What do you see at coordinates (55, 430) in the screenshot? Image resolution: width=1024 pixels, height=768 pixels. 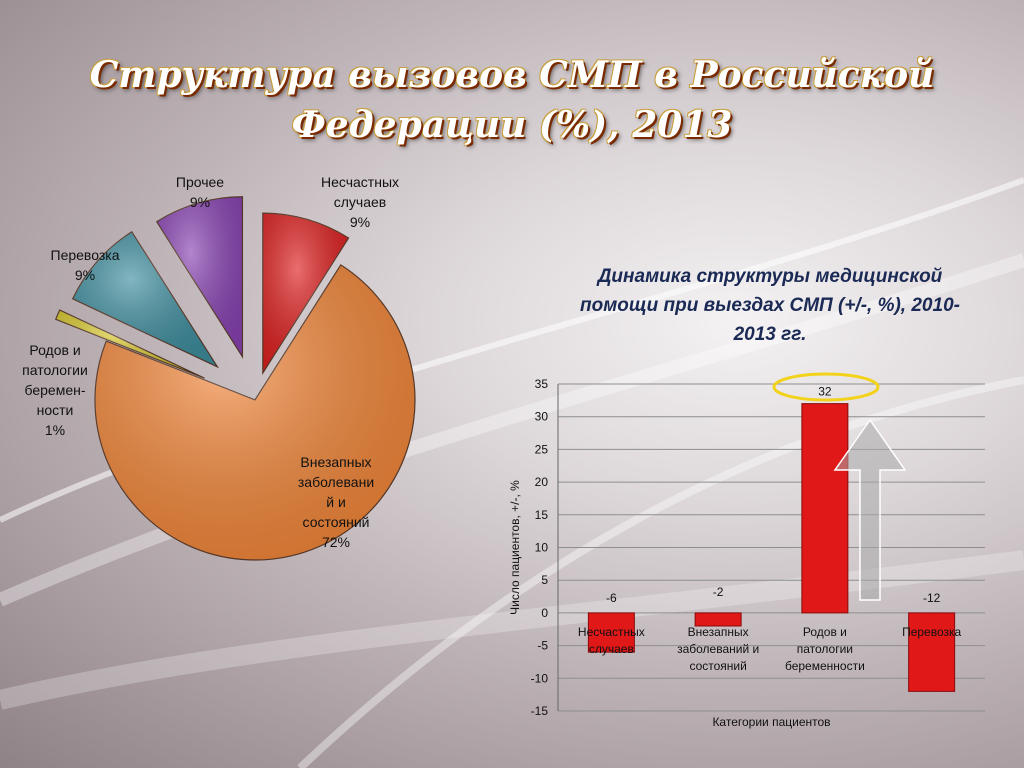 I see `pie-label-line: 1%` at bounding box center [55, 430].